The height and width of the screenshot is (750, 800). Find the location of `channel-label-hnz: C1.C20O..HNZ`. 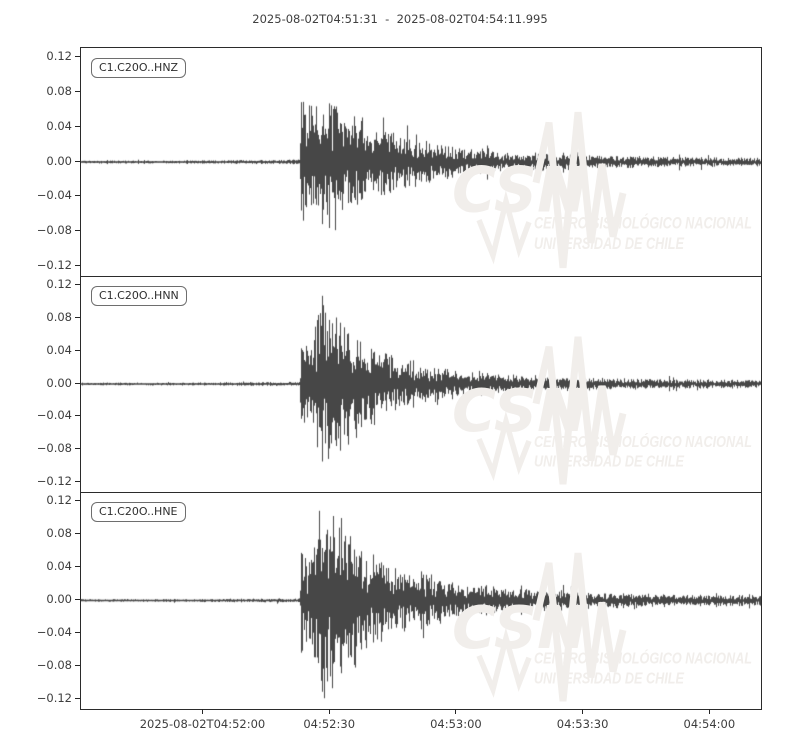

channel-label-hnz: C1.C20O..HNZ is located at coordinates (139, 68).